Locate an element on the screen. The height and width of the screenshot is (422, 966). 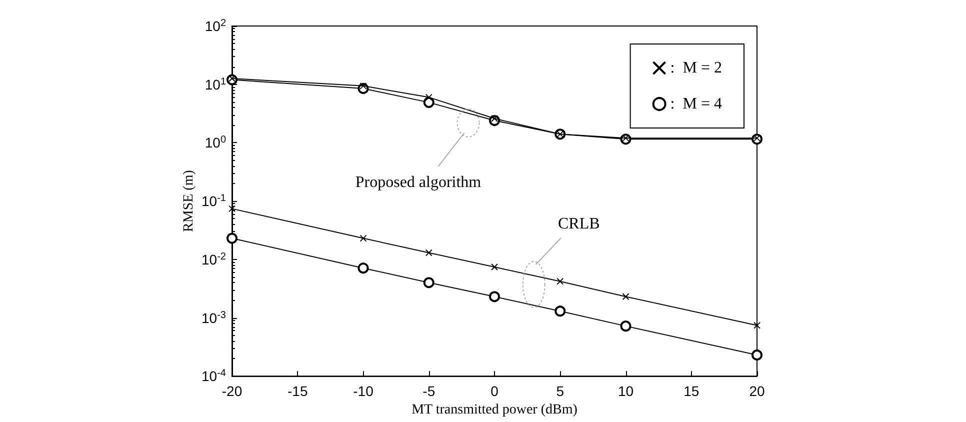
x-tick-label: 10 is located at coordinates (626, 391).